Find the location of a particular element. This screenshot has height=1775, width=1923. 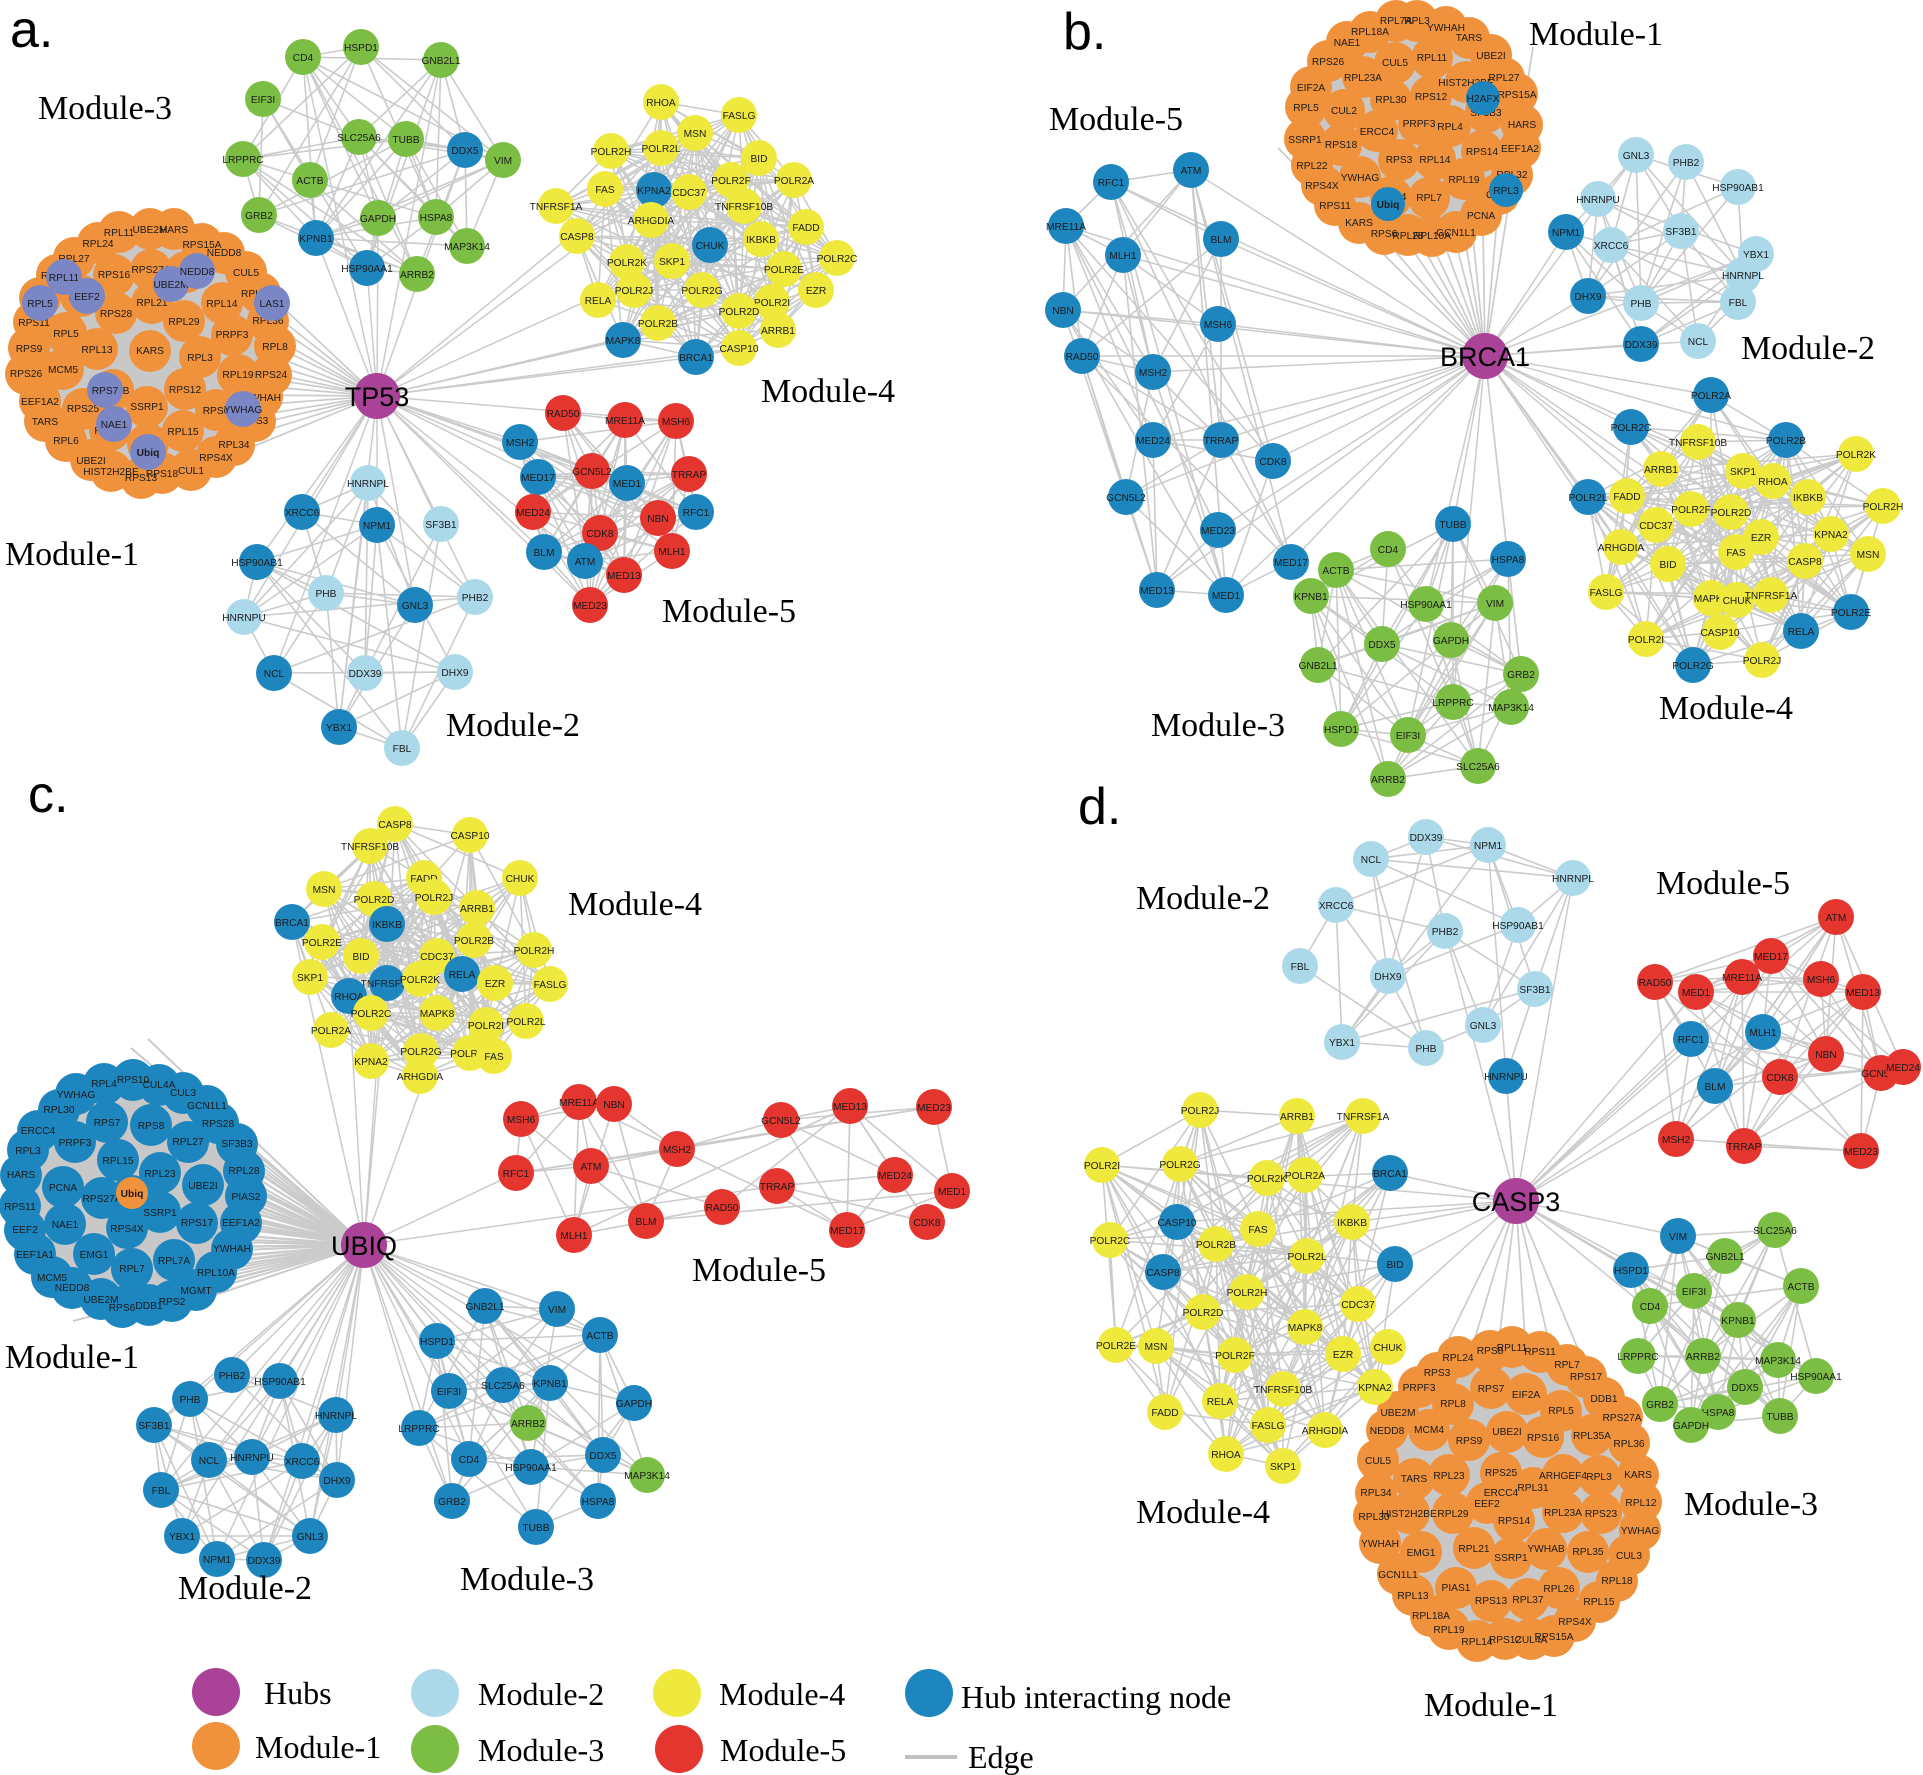

svg-text: RPS4X is located at coordinates (1322, 186).